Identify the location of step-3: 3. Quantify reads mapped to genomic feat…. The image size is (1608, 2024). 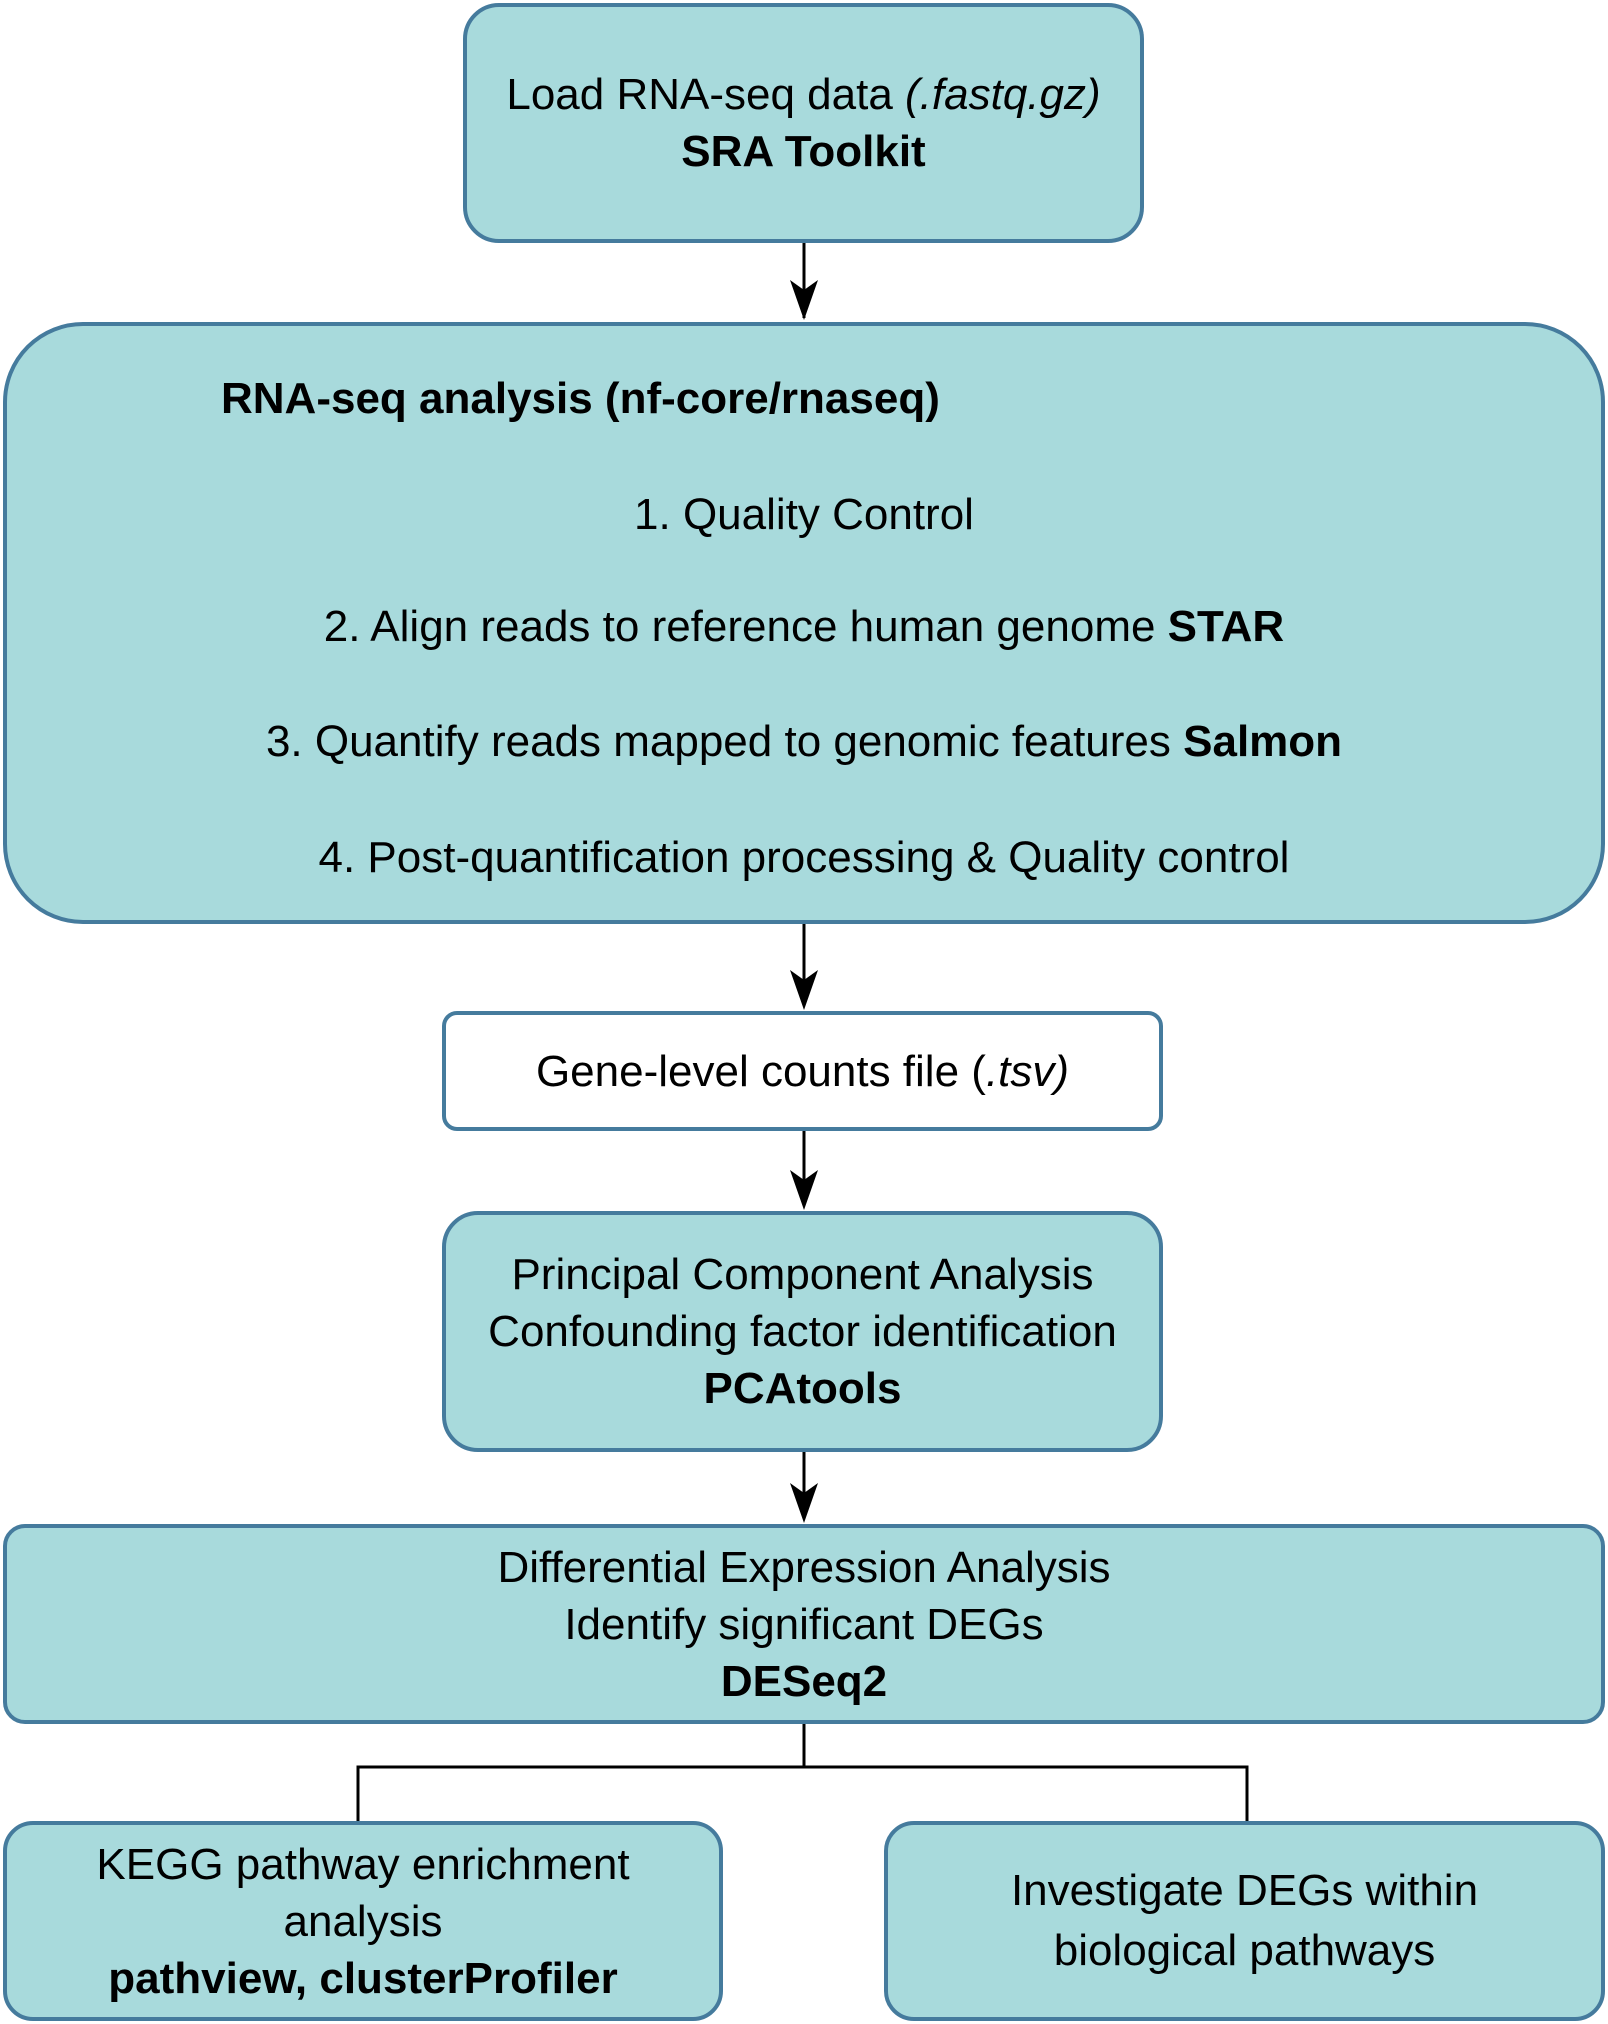
(804, 742).